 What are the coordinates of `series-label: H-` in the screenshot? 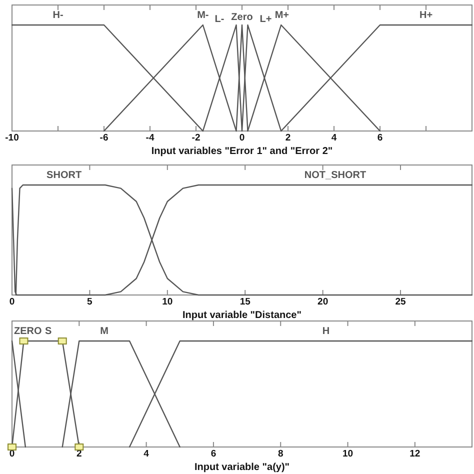 It's located at (58, 15).